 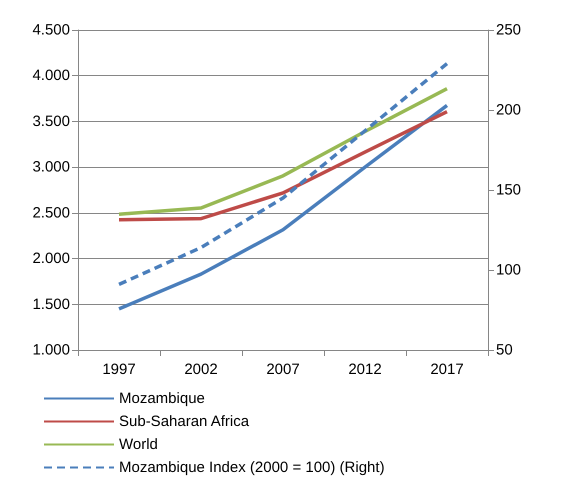 What do you see at coordinates (509, 110) in the screenshot?
I see `y2-tick-label: 200` at bounding box center [509, 110].